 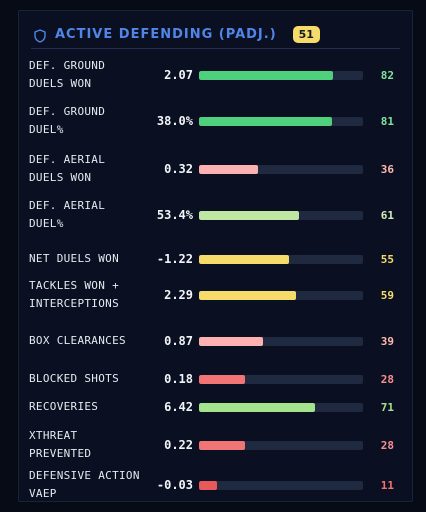 What do you see at coordinates (67, 214) in the screenshot?
I see `metric-label: DEF. AERIAL DUEL%` at bounding box center [67, 214].